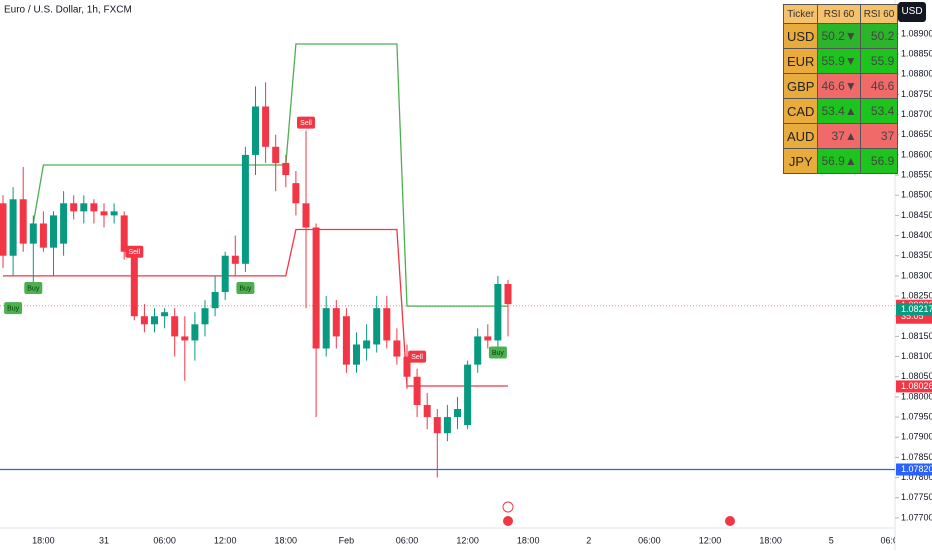  I want to click on rsi-cell: 50.2▼, so click(839, 36).